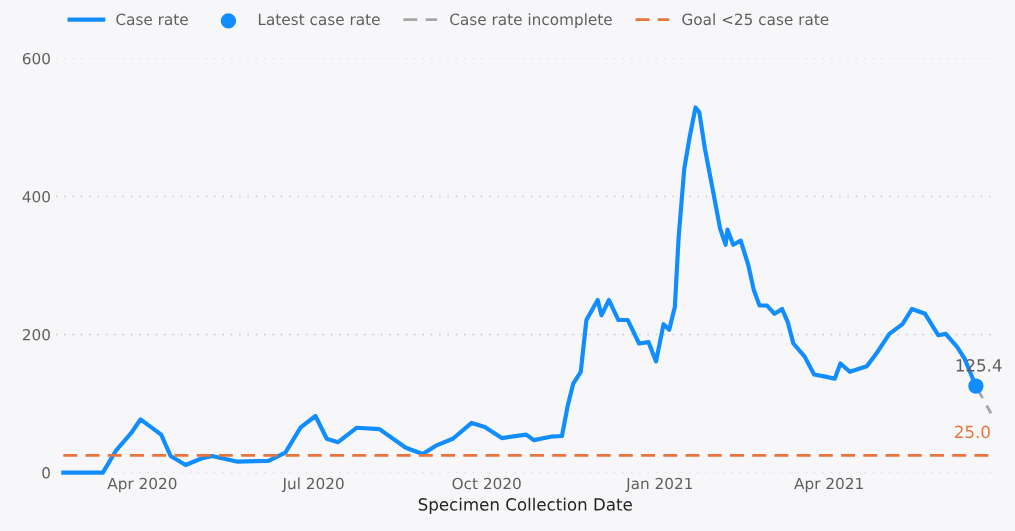  I want to click on x-tick-label: Apr 2021, so click(828, 485).